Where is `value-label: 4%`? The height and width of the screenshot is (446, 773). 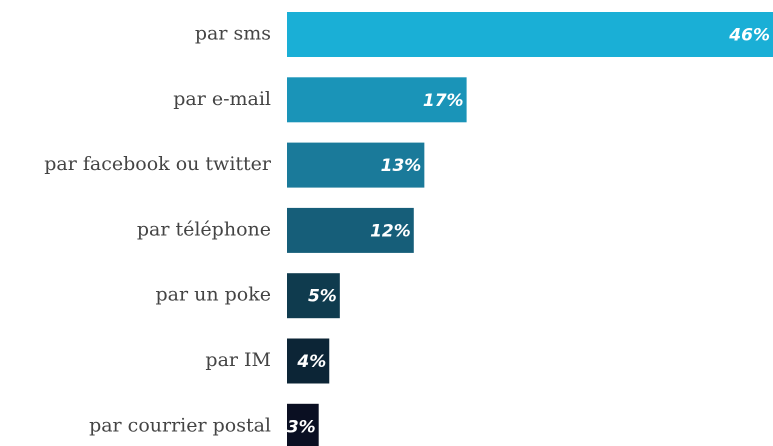
value-label: 4% is located at coordinates (311, 362).